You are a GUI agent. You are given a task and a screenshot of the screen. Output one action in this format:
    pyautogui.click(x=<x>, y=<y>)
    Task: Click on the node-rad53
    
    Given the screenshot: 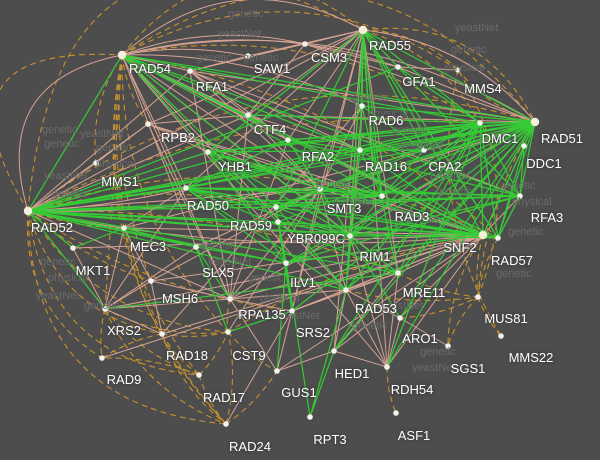 What is the action you would take?
    pyautogui.click(x=346, y=290)
    